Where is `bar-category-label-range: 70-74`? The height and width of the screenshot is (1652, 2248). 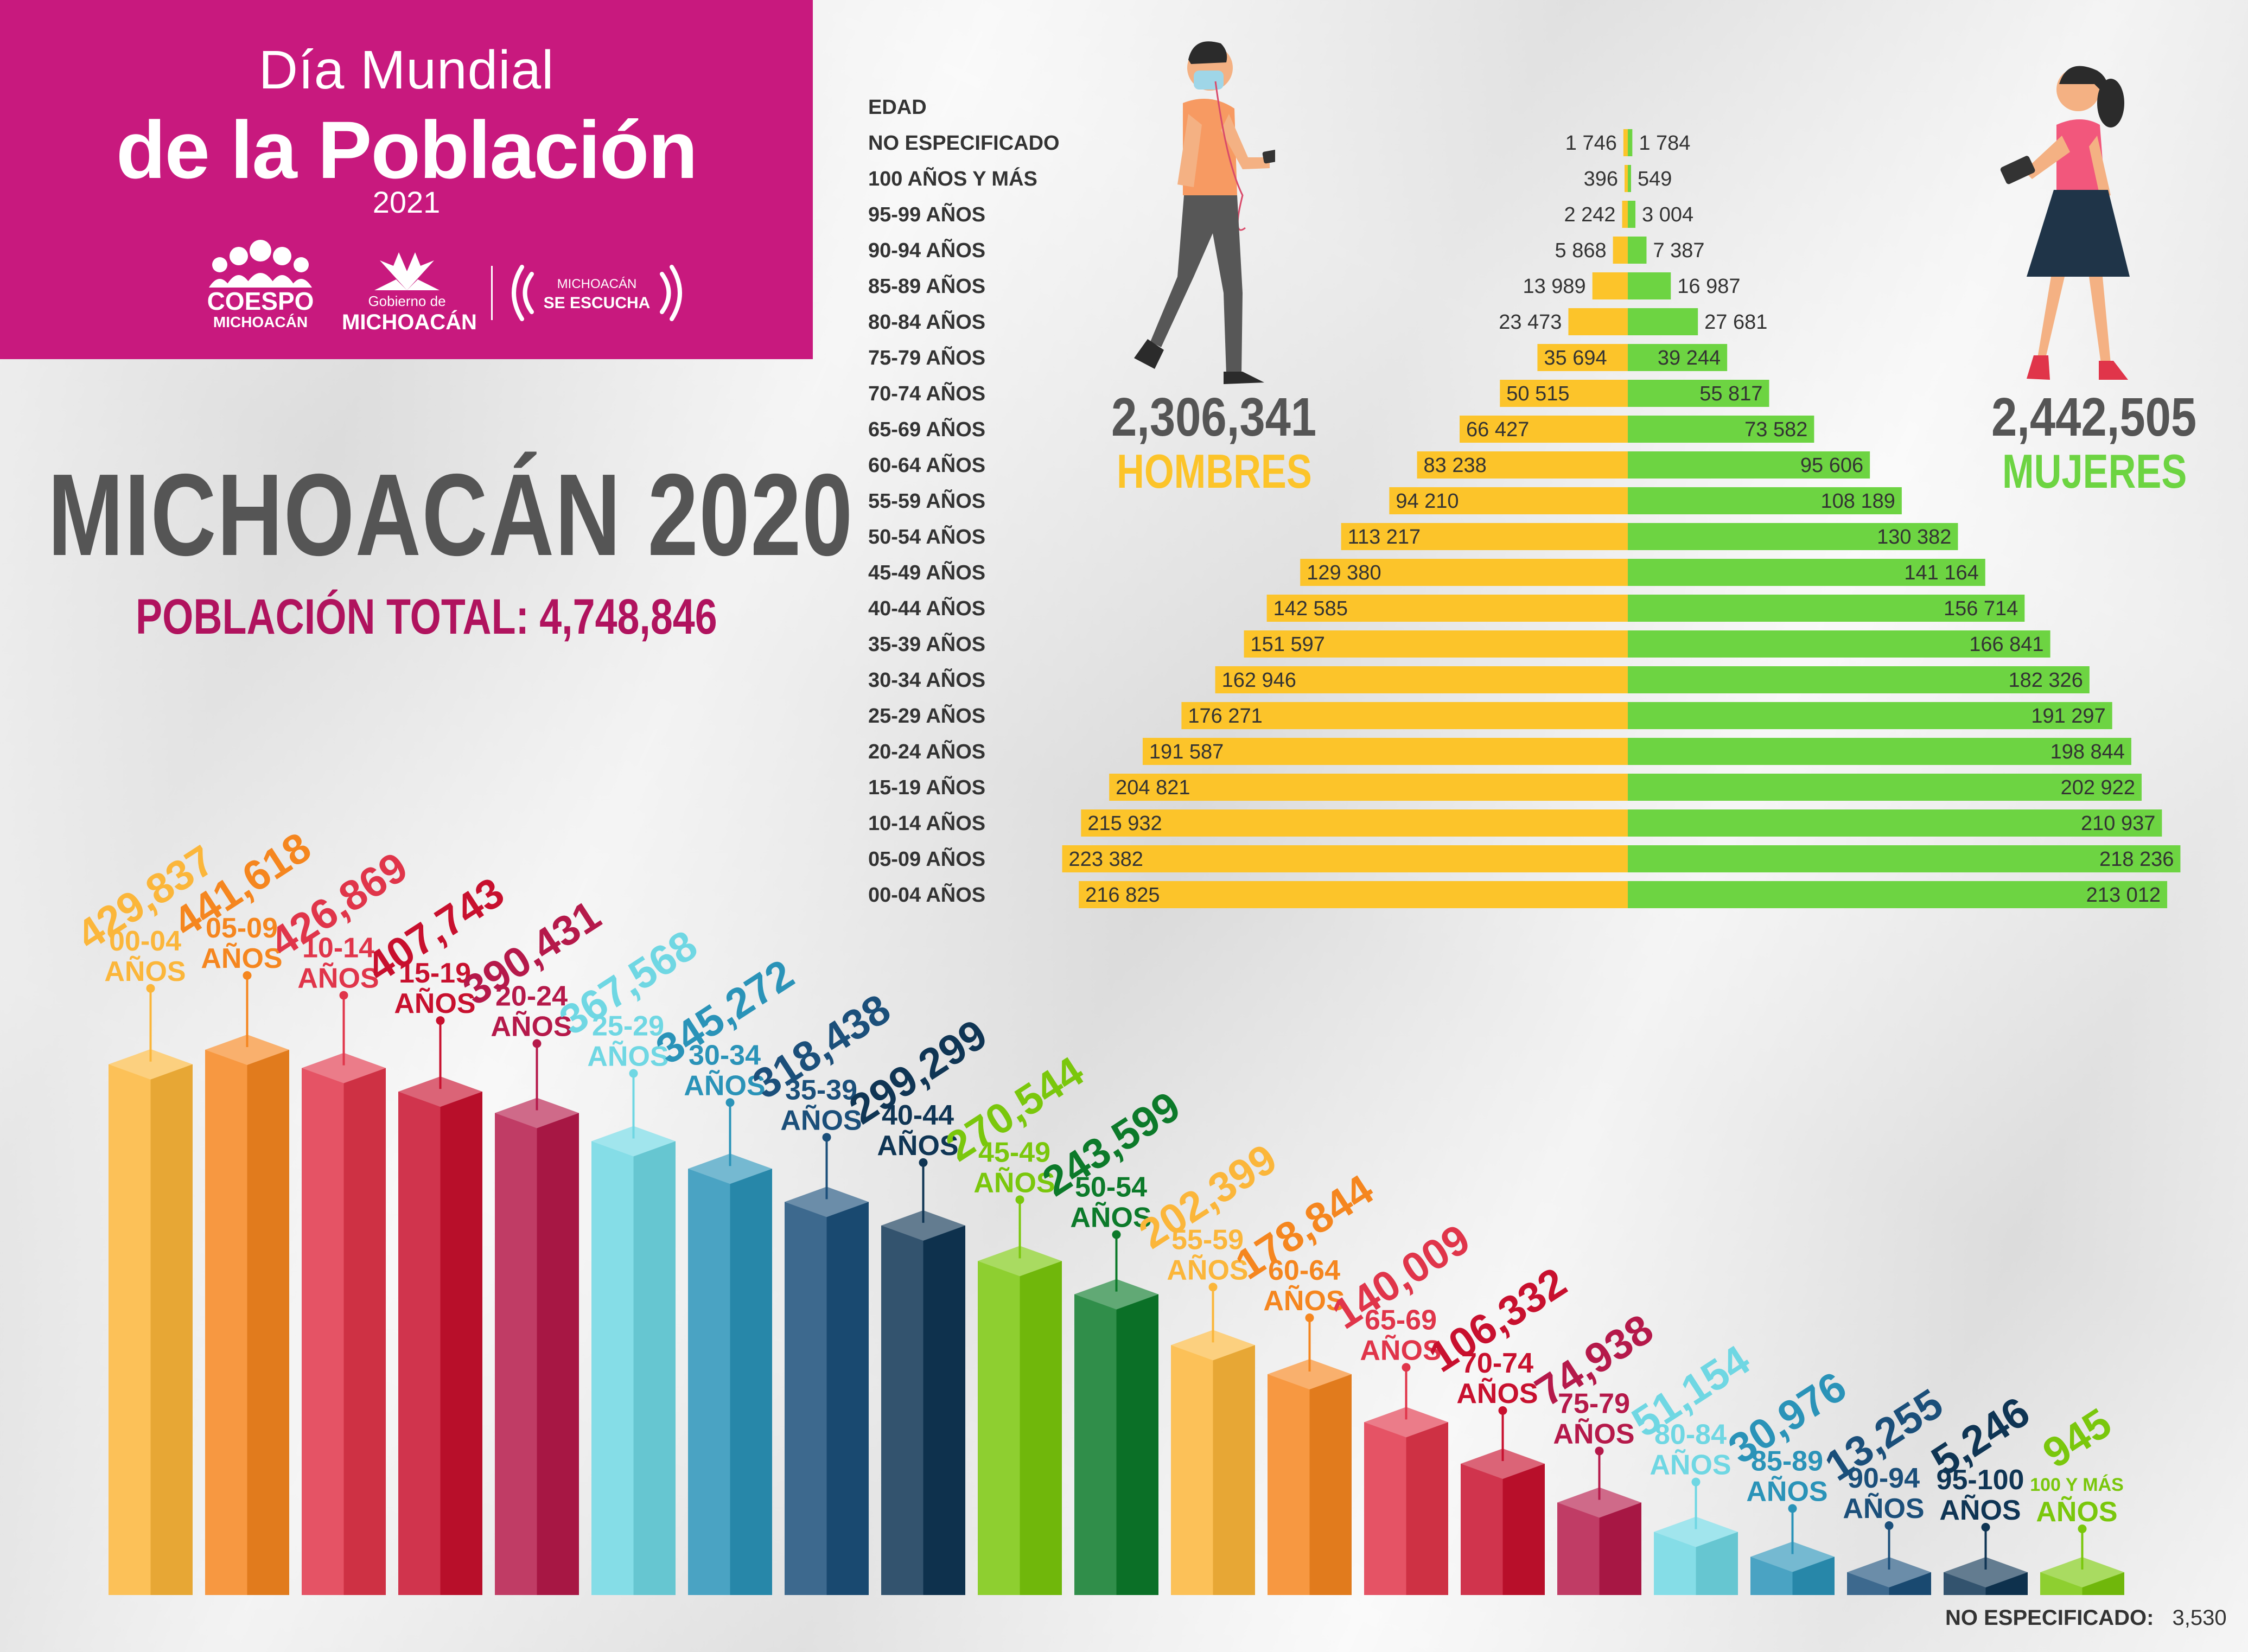
bar-category-label-range: 70-74 is located at coordinates (1497, 1363).